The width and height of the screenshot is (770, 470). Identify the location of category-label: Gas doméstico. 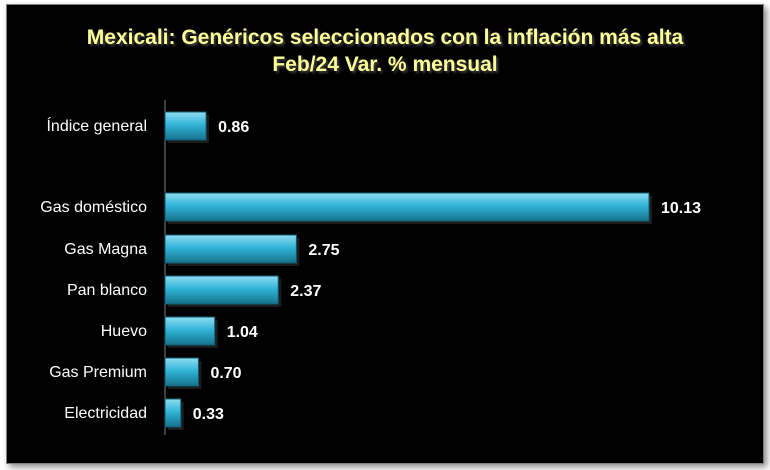
(93, 207).